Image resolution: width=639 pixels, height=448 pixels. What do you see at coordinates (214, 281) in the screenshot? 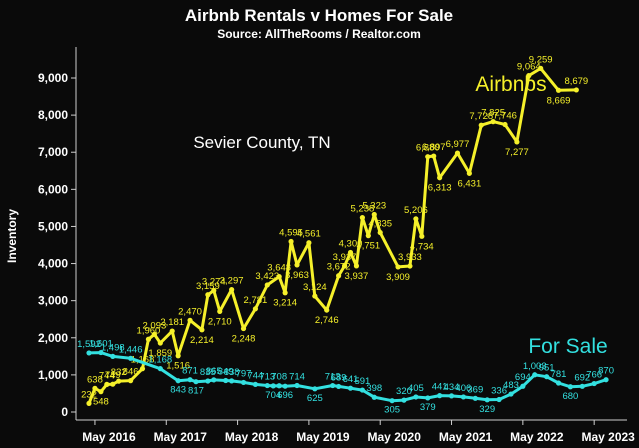
I see `airbnbs-data-label: 3,274` at bounding box center [214, 281].